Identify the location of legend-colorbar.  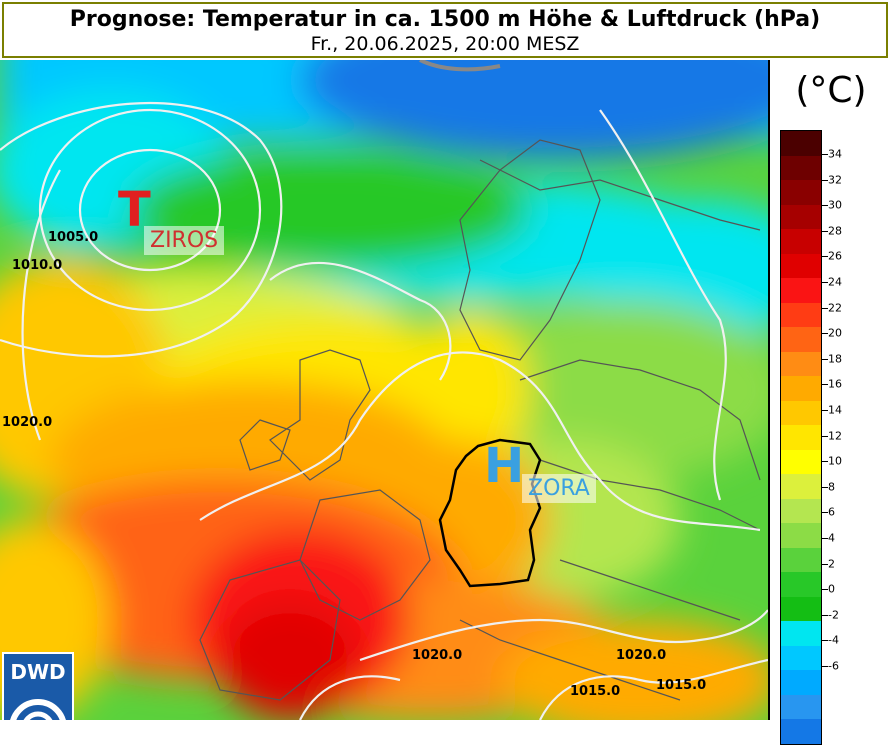
(801, 437).